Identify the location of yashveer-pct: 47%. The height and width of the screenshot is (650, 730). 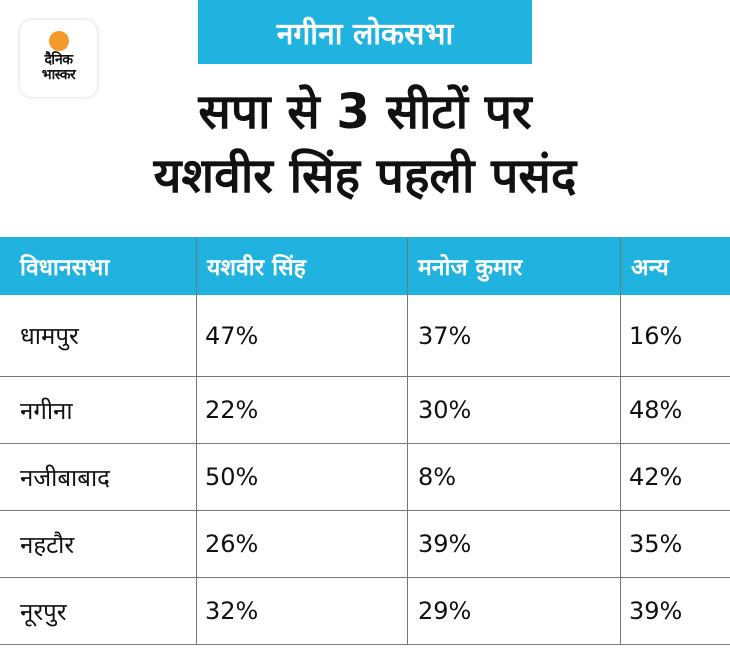
(302, 335).